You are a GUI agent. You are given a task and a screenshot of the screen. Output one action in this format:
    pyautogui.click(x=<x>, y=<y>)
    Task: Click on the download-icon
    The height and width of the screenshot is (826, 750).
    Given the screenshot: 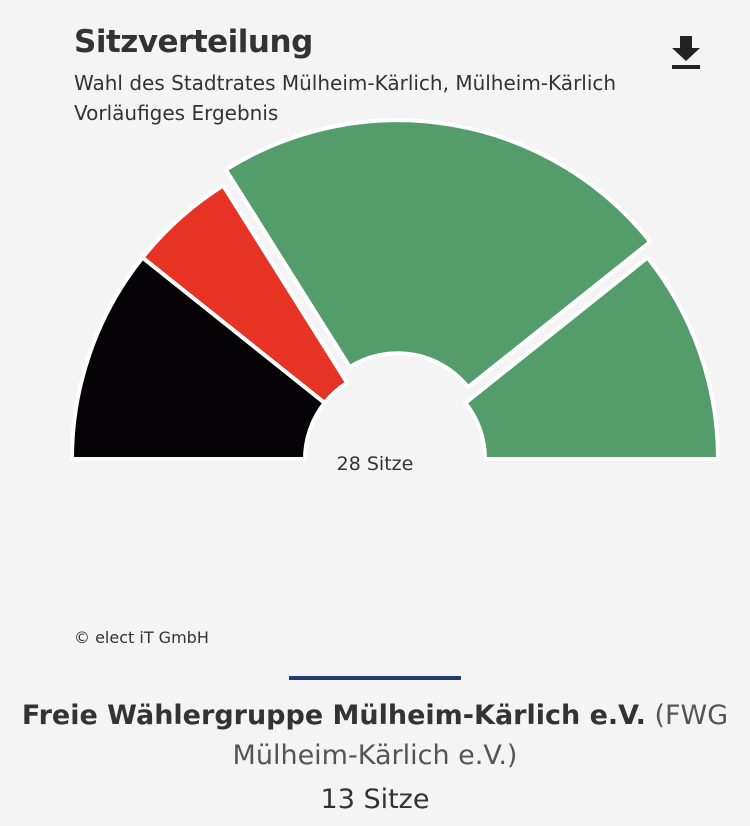 What is the action you would take?
    pyautogui.click(x=686, y=52)
    